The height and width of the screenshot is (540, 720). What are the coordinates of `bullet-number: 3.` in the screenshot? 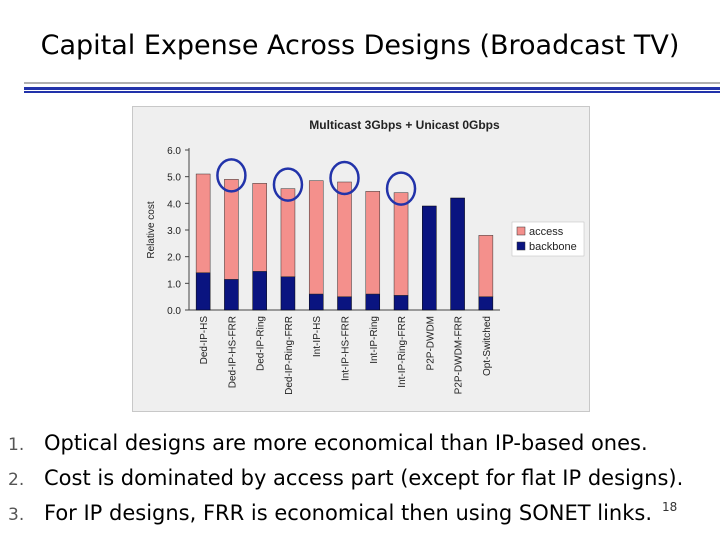 It's located at (26, 515).